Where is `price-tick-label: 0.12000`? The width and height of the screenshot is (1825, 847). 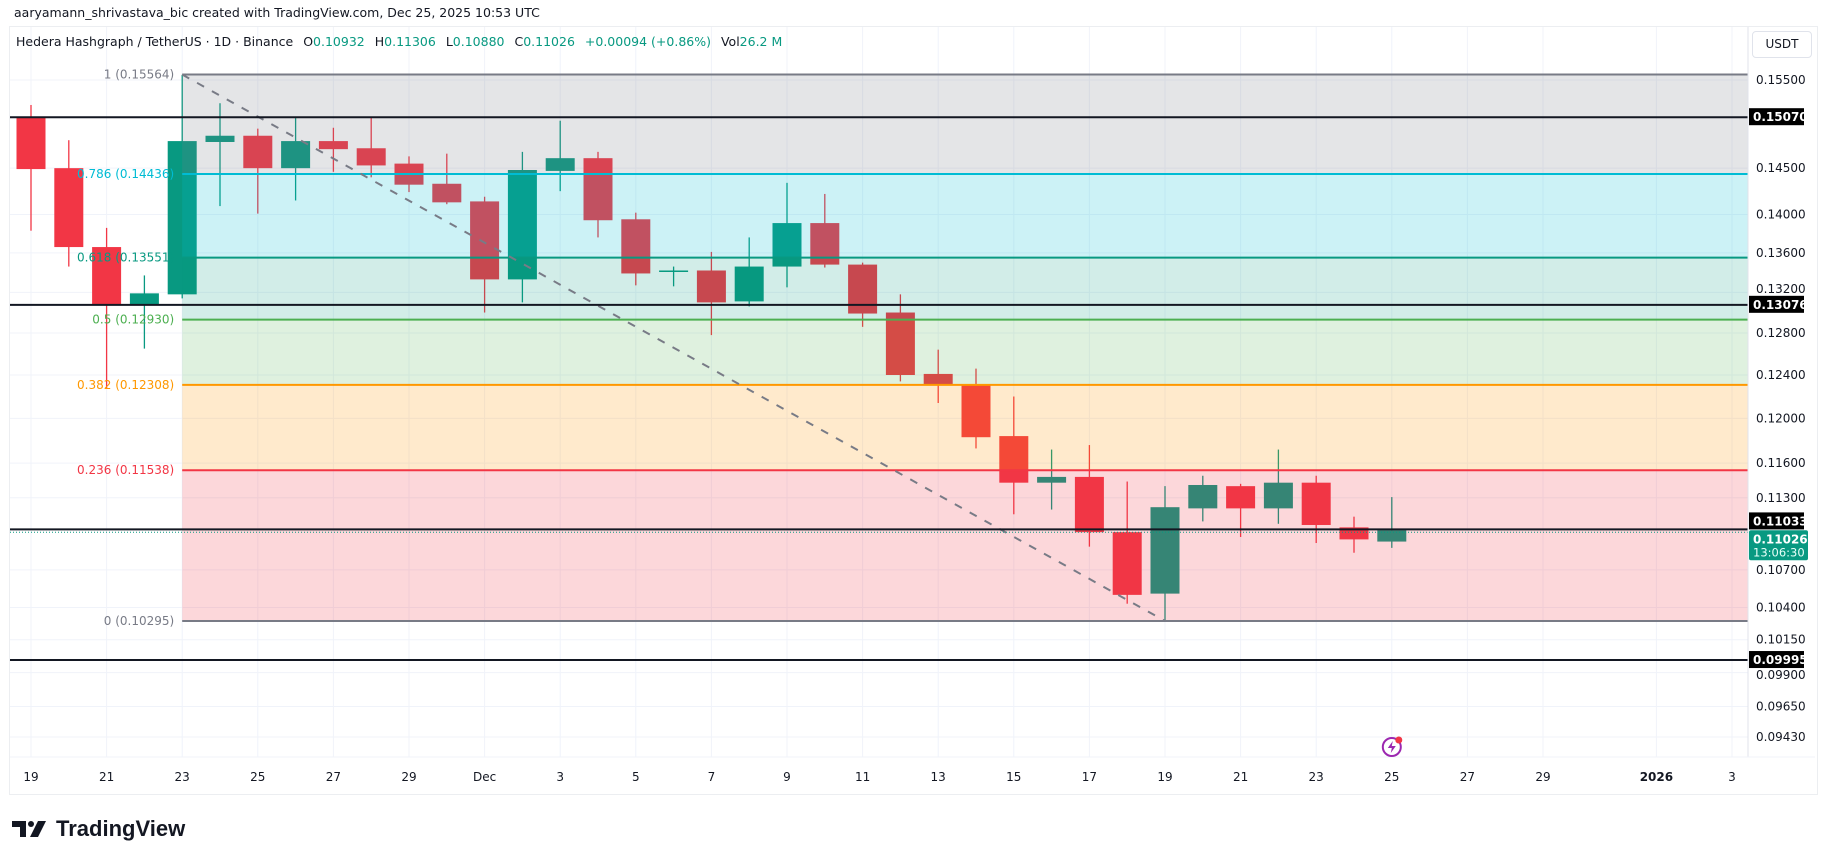
price-tick-label: 0.12000 is located at coordinates (1781, 418).